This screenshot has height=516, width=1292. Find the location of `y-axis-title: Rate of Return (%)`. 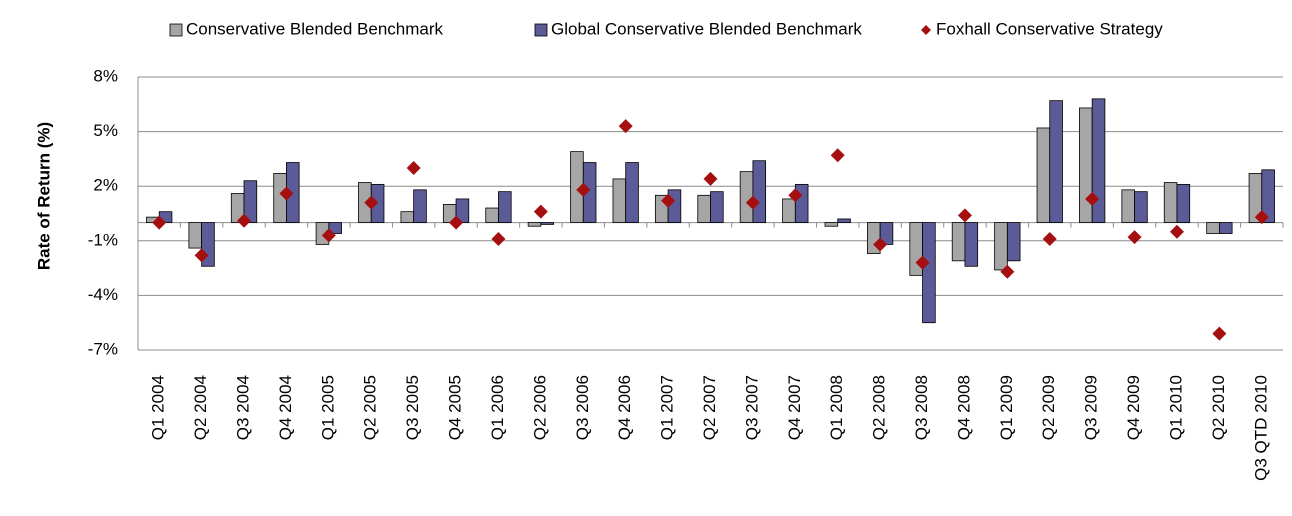

y-axis-title: Rate of Return (%) is located at coordinates (43, 196).